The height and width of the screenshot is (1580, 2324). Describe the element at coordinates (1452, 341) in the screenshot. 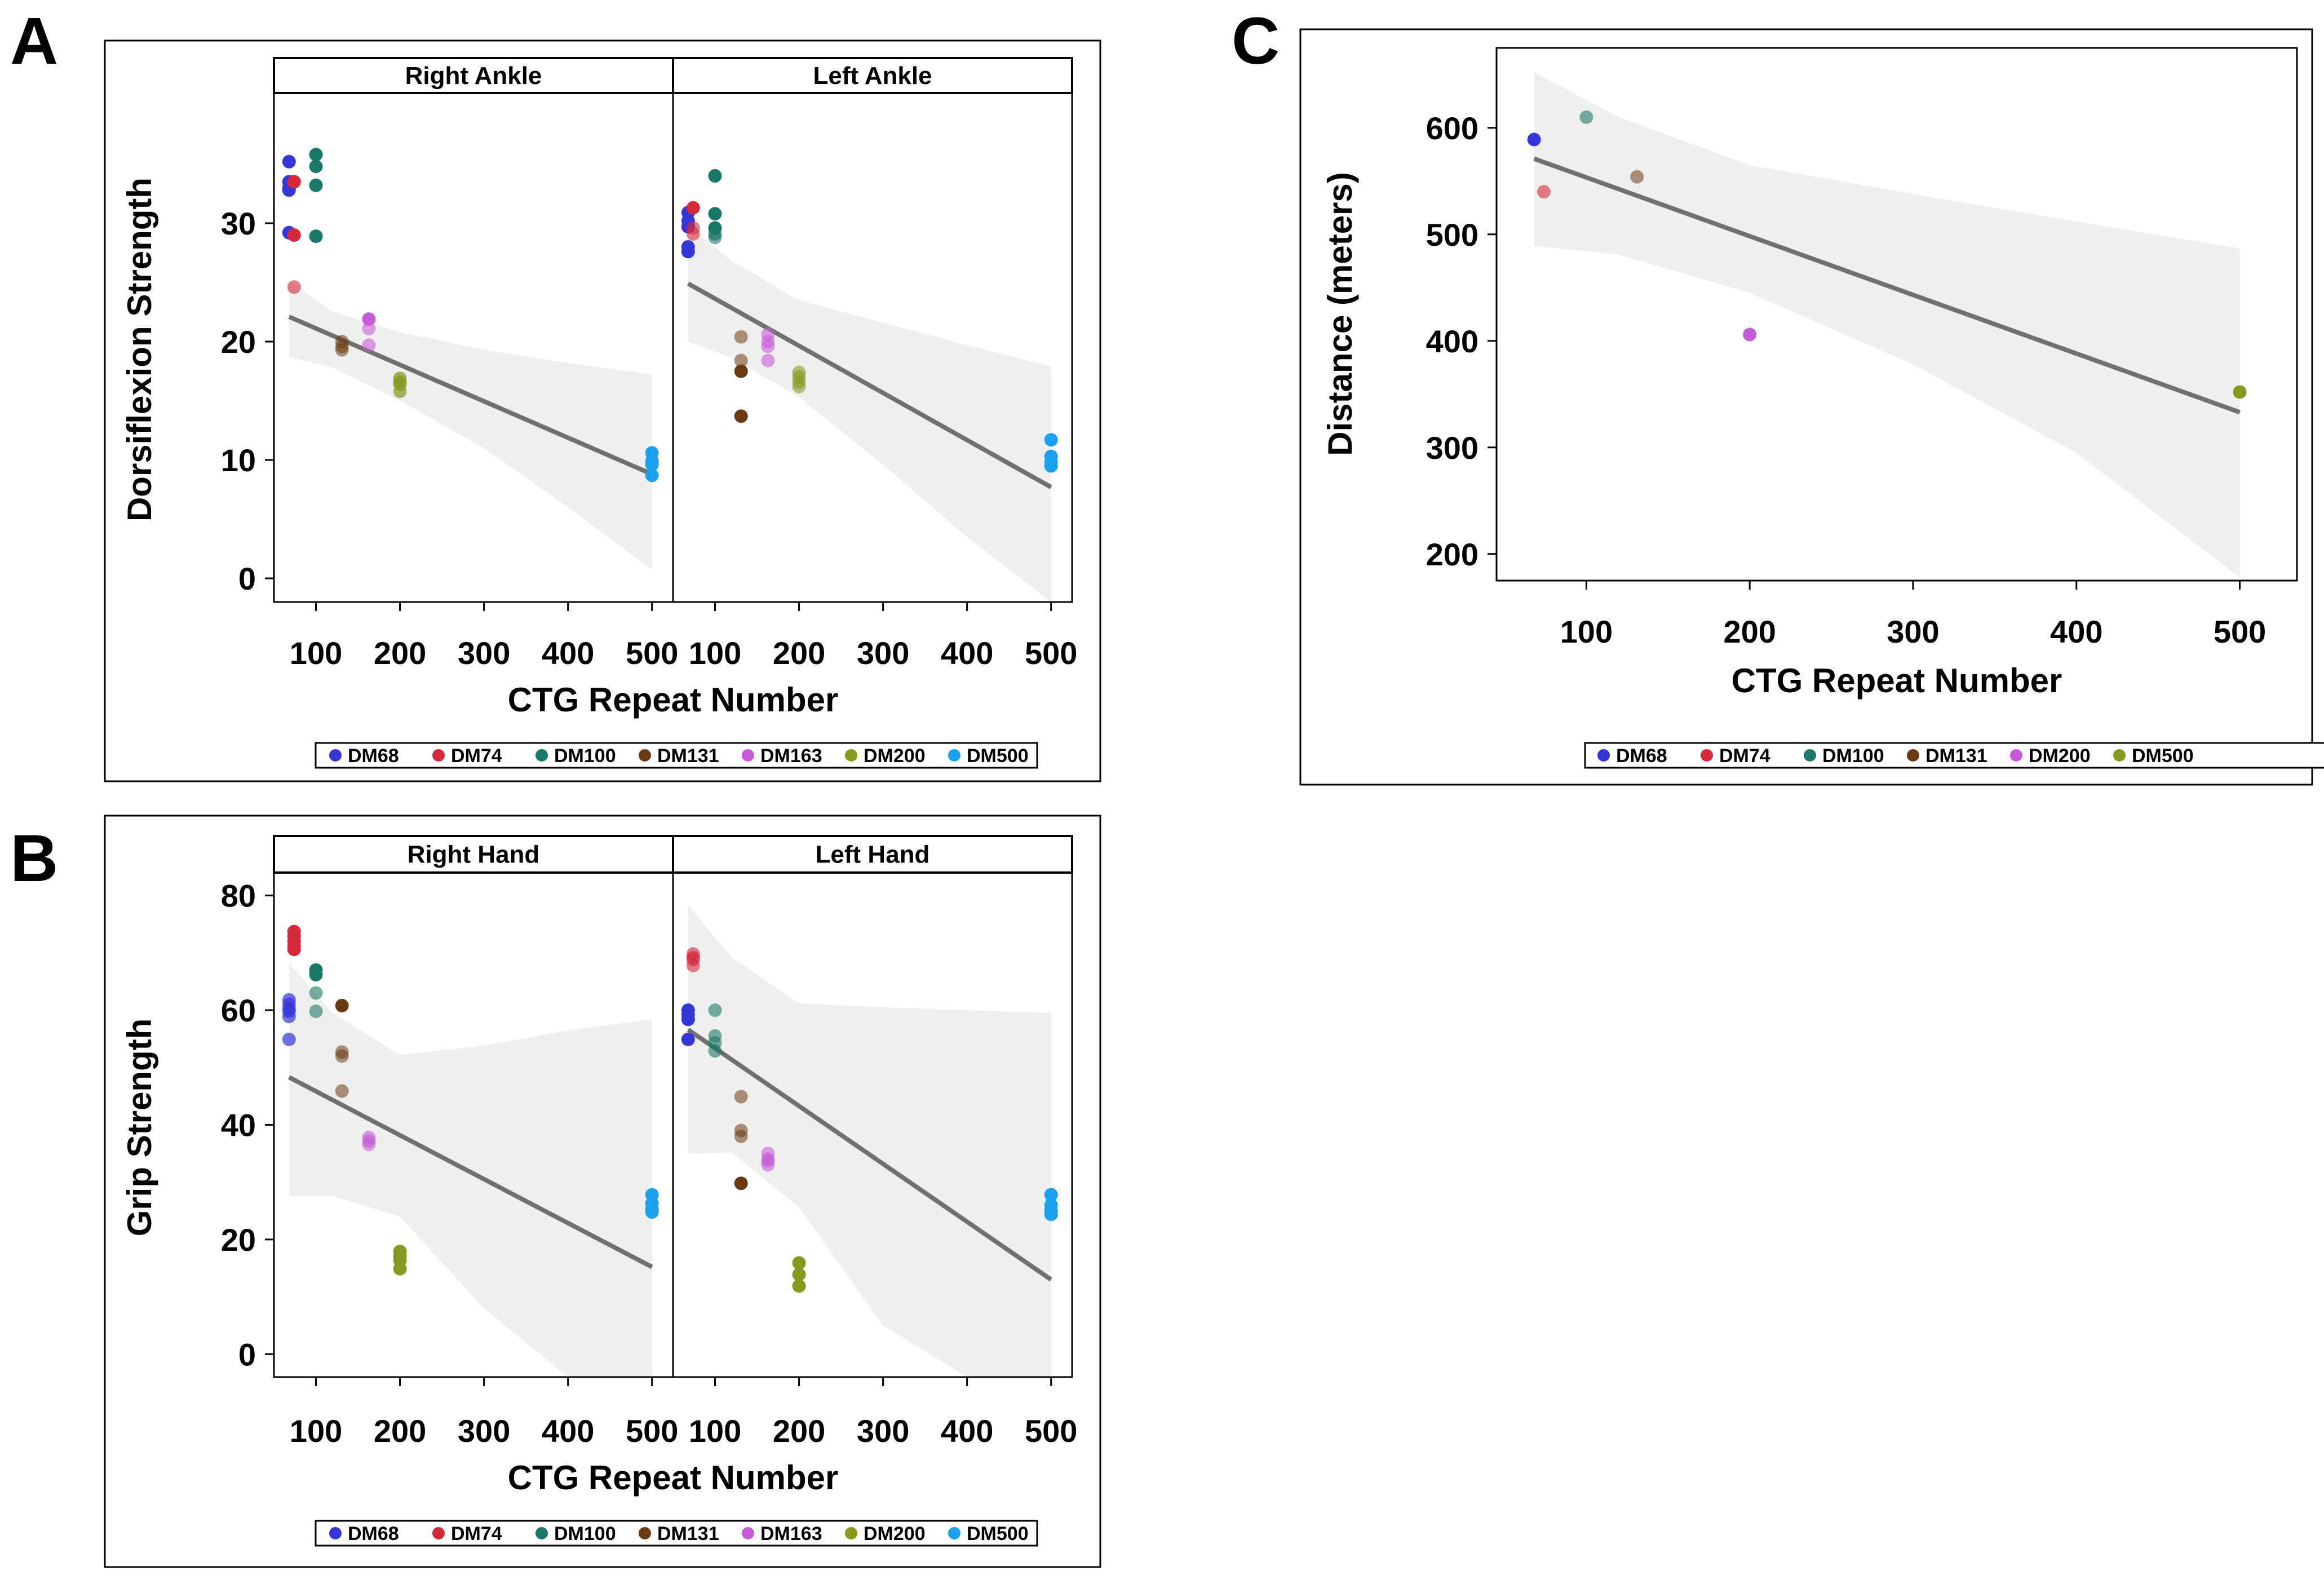

I see `y-tick-label: 400` at that location.